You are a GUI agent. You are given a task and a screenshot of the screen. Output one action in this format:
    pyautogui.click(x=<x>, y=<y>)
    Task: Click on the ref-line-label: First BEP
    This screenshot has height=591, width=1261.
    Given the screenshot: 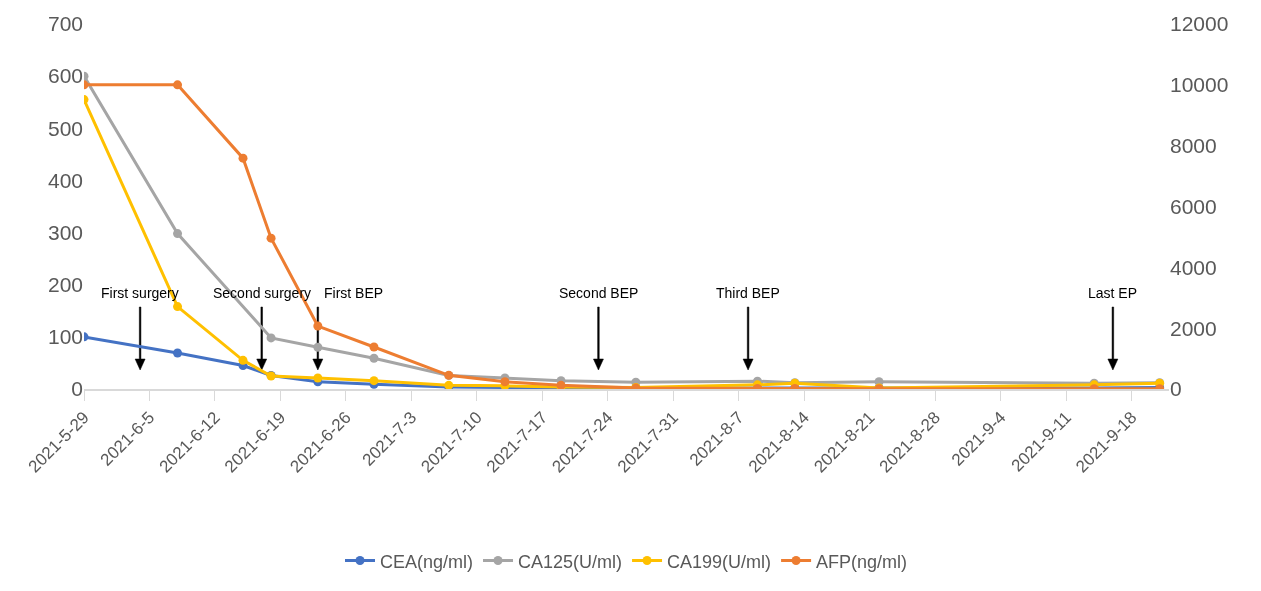 What is the action you would take?
    pyautogui.click(x=354, y=293)
    